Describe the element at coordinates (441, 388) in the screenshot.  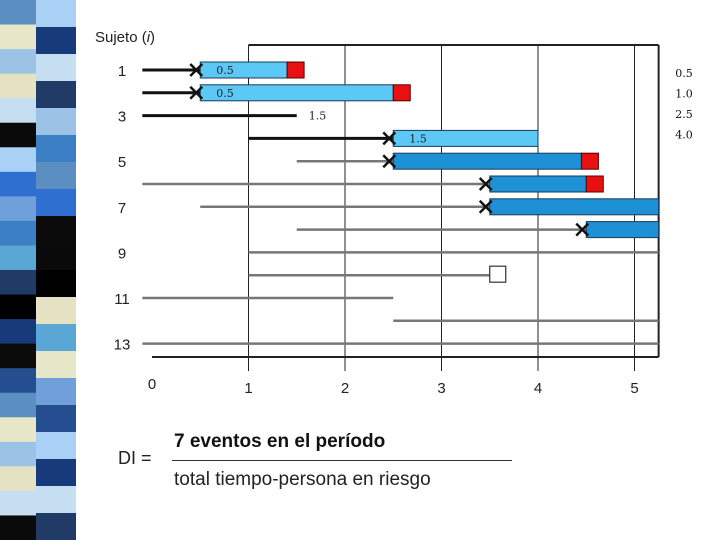
I see `x-tick-label: 3` at that location.